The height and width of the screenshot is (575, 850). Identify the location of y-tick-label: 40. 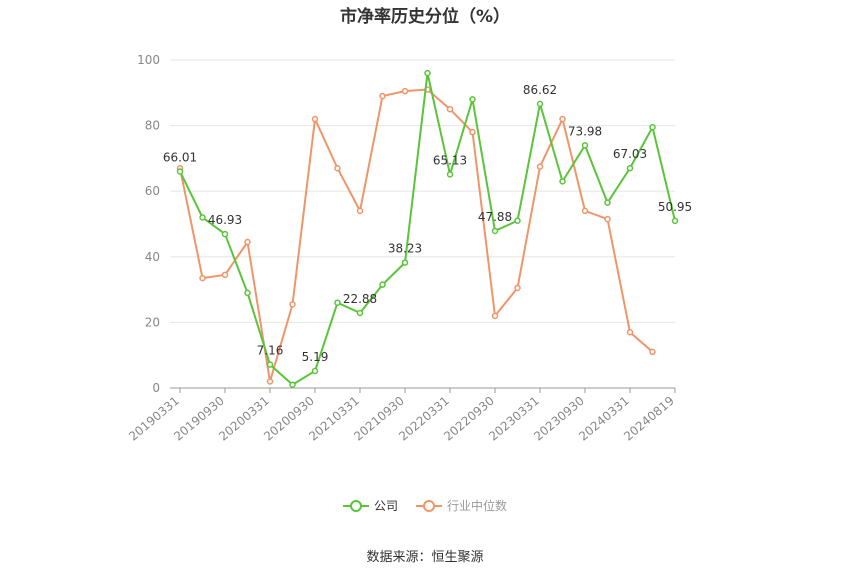
(152, 257).